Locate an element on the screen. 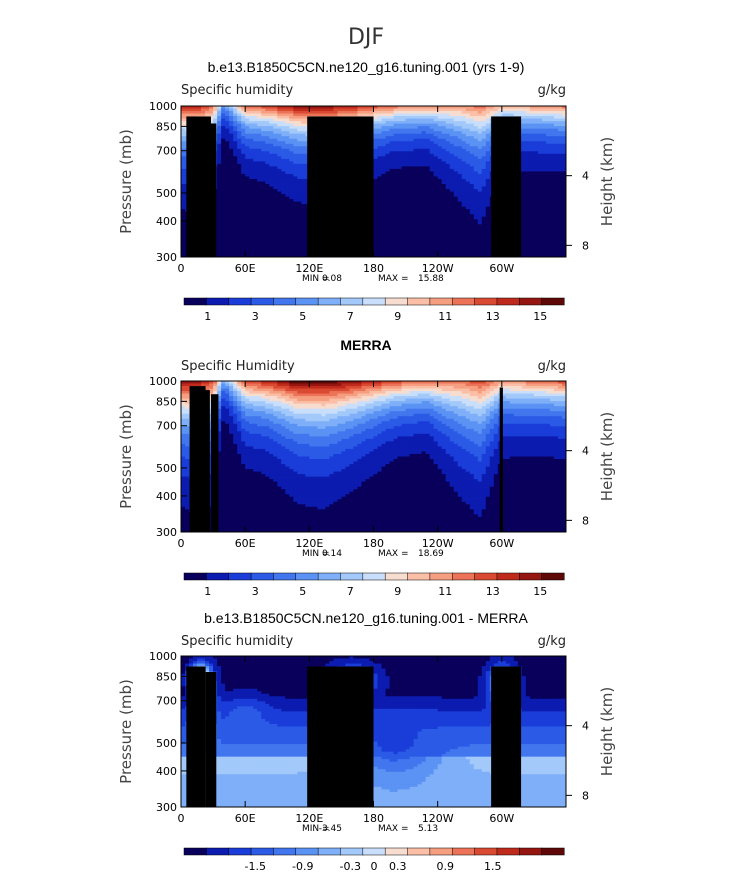 The image size is (733, 872). y-tick-label: 300 is located at coordinates (166, 532).